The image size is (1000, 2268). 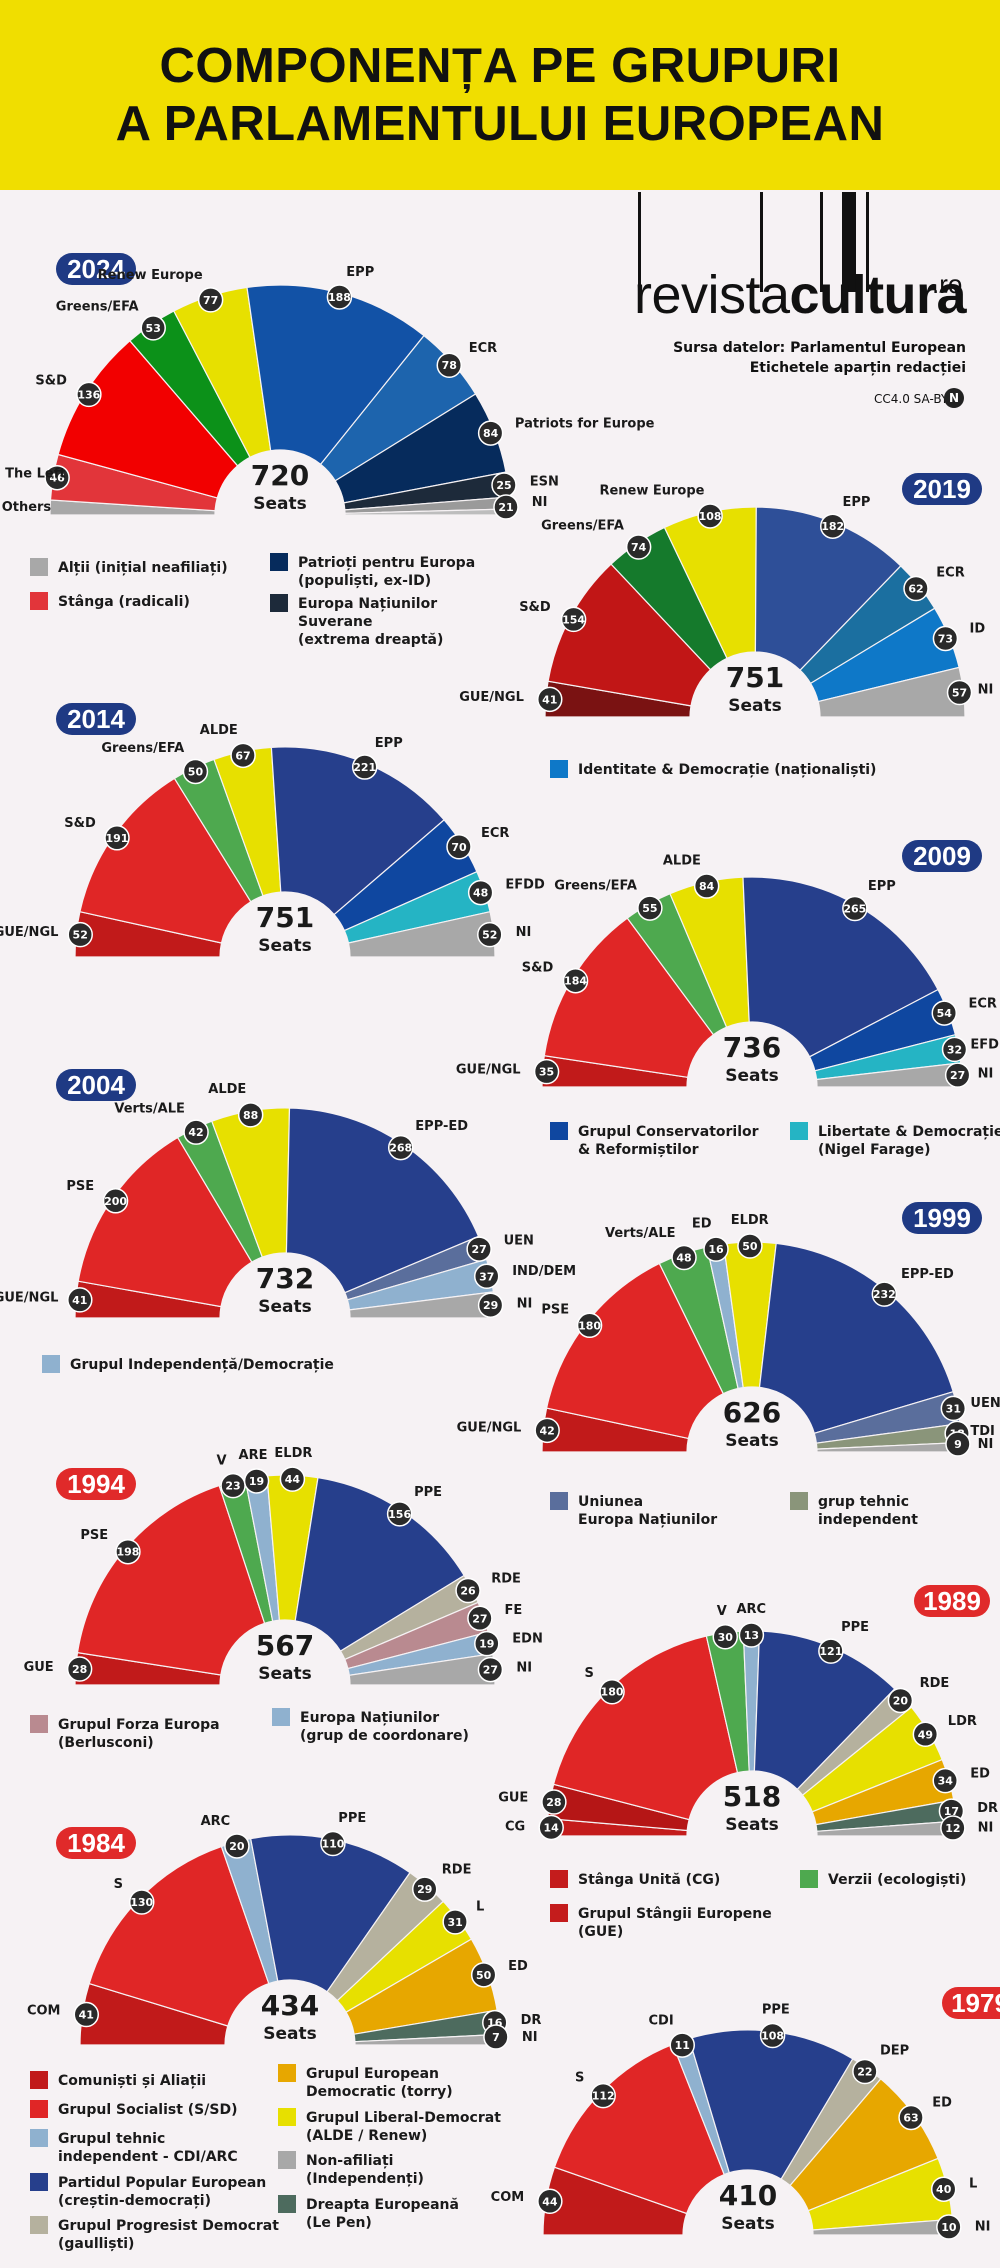 What do you see at coordinates (959, 692) in the screenshot?
I see `value-text-2019-ni: 57` at bounding box center [959, 692].